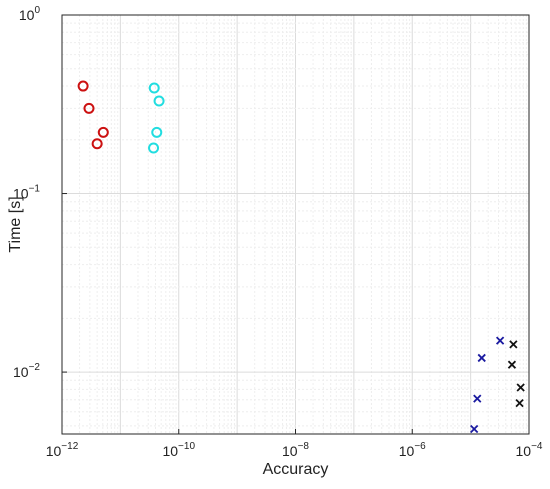 Image resolution: width=550 pixels, height=489 pixels. Describe the element at coordinates (15, 224) in the screenshot. I see `y-axis-label: Time [s]` at that location.